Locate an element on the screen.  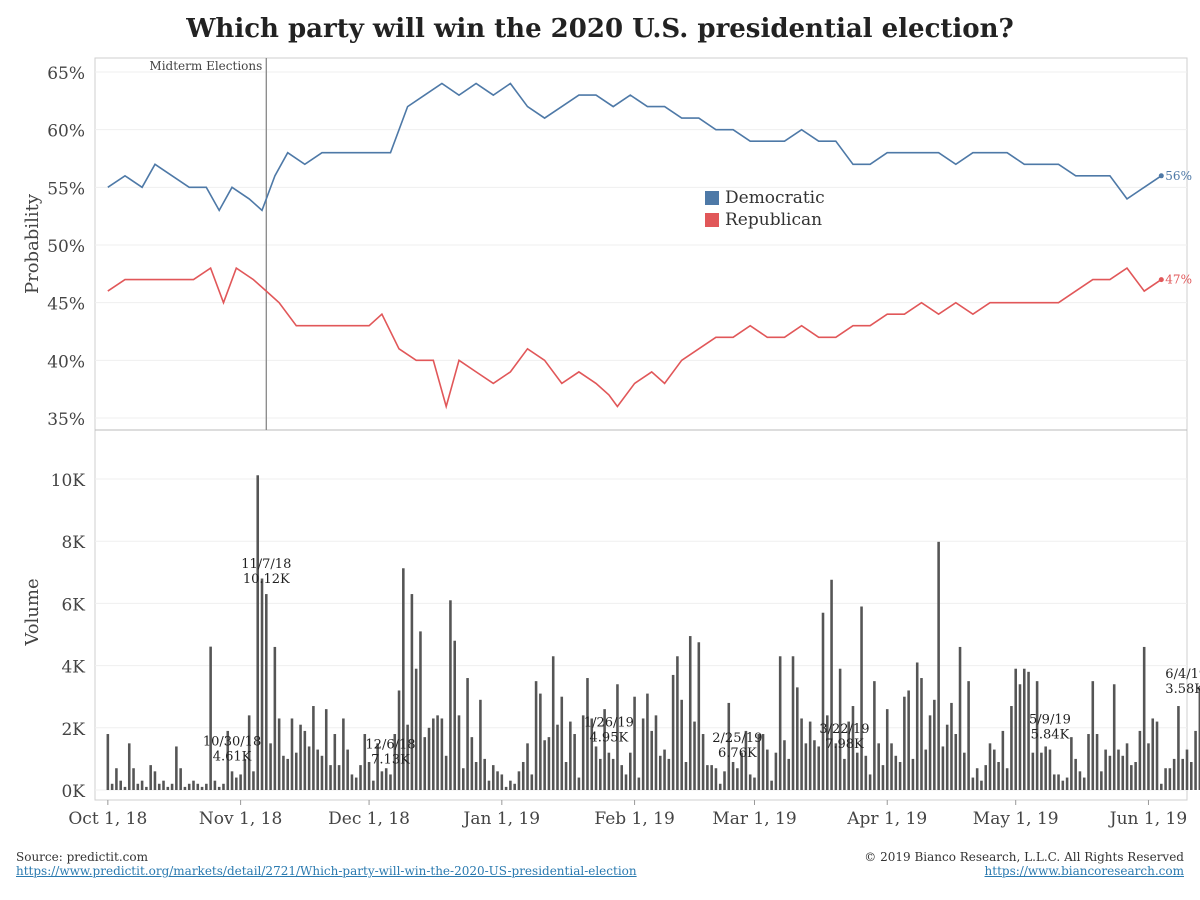
legend-label-democratic: Democratic is located at coordinates (775, 198).